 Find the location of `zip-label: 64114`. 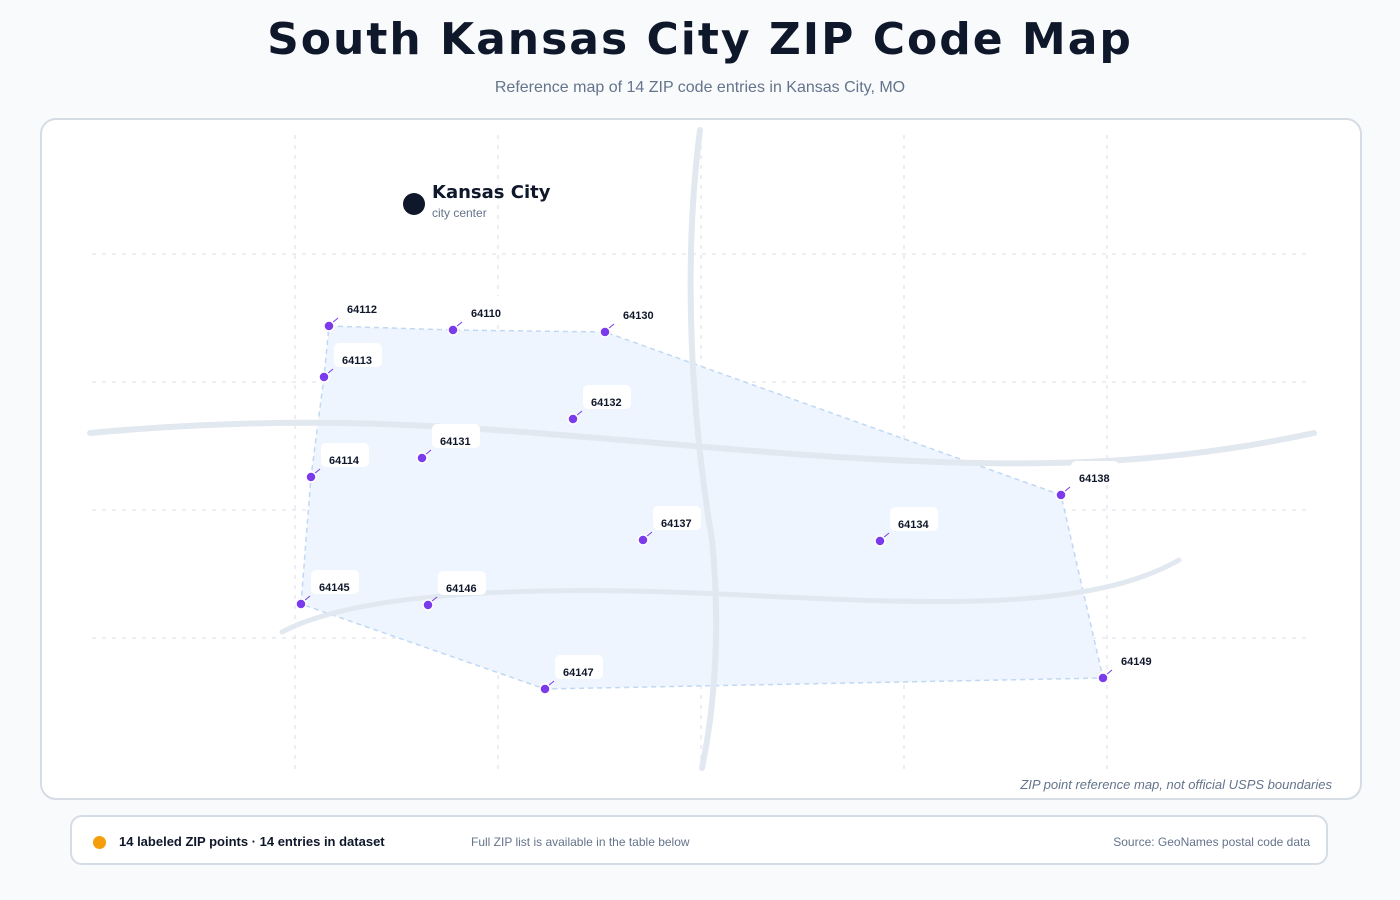

zip-label: 64114 is located at coordinates (344, 461).